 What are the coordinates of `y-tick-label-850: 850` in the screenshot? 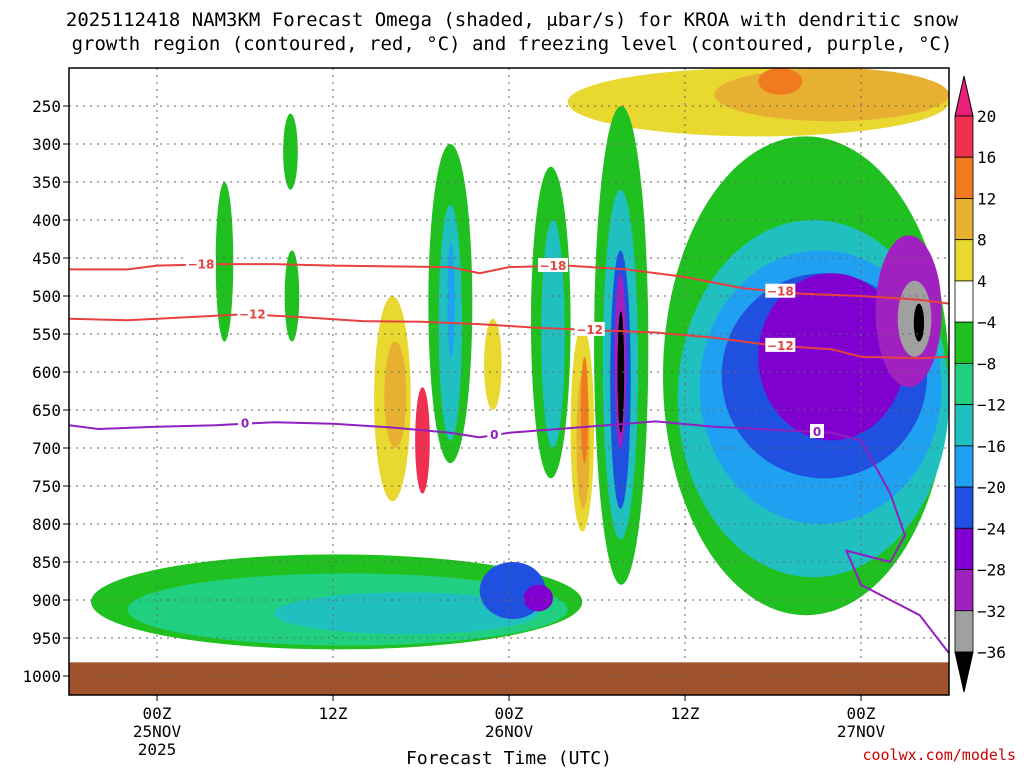 It's located at (46, 562).